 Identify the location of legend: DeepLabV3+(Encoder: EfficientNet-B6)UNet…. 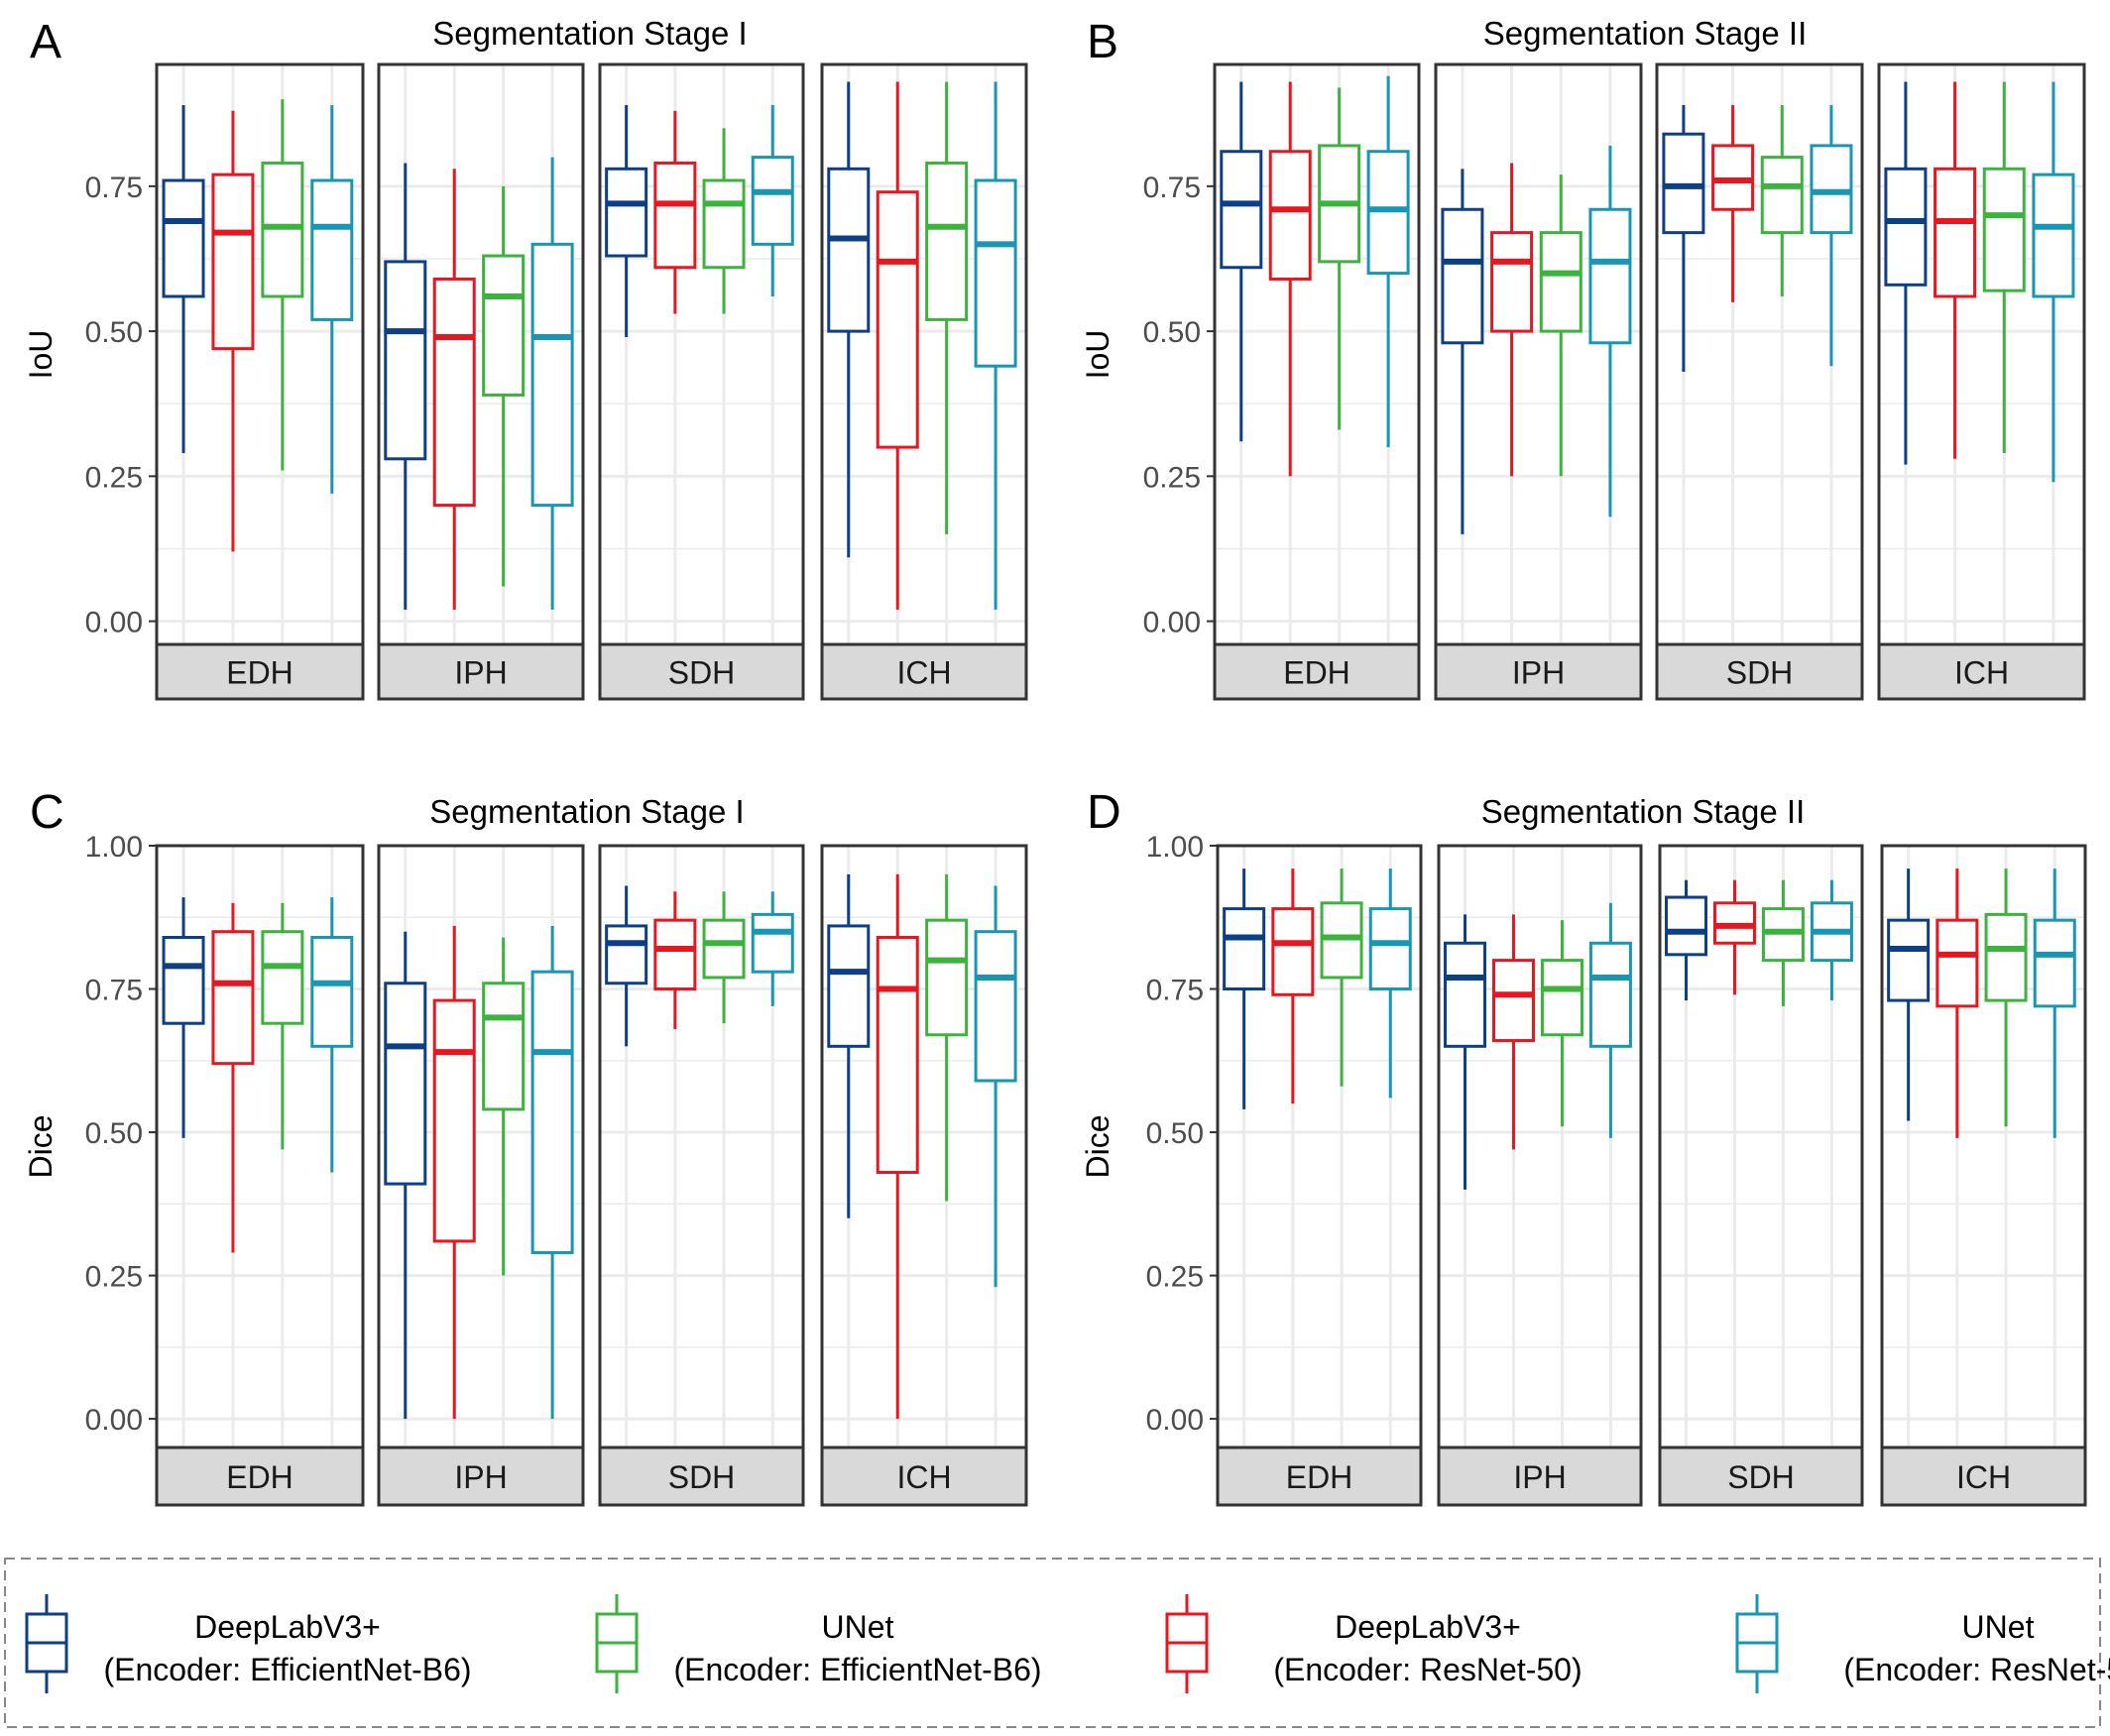
(1057, 1643).